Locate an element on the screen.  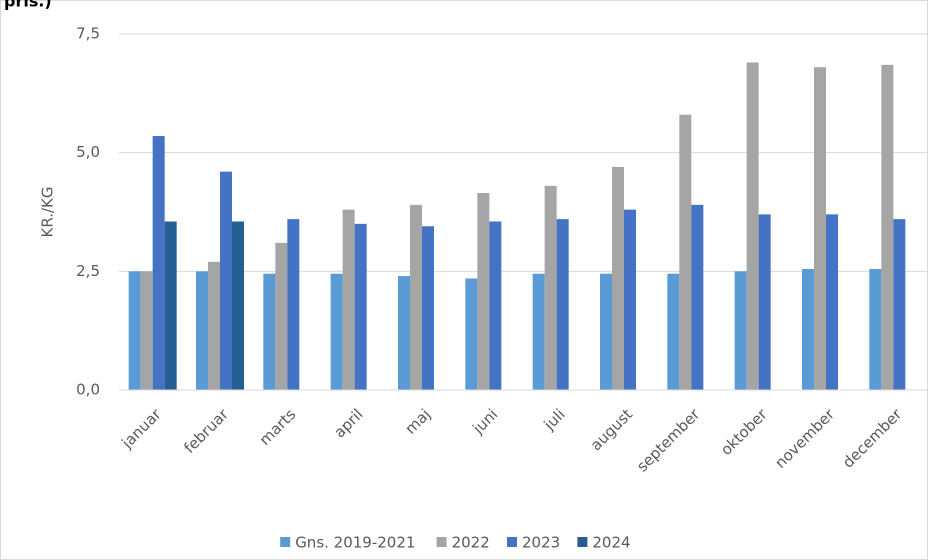
legend-label: 2024 is located at coordinates (611, 543).